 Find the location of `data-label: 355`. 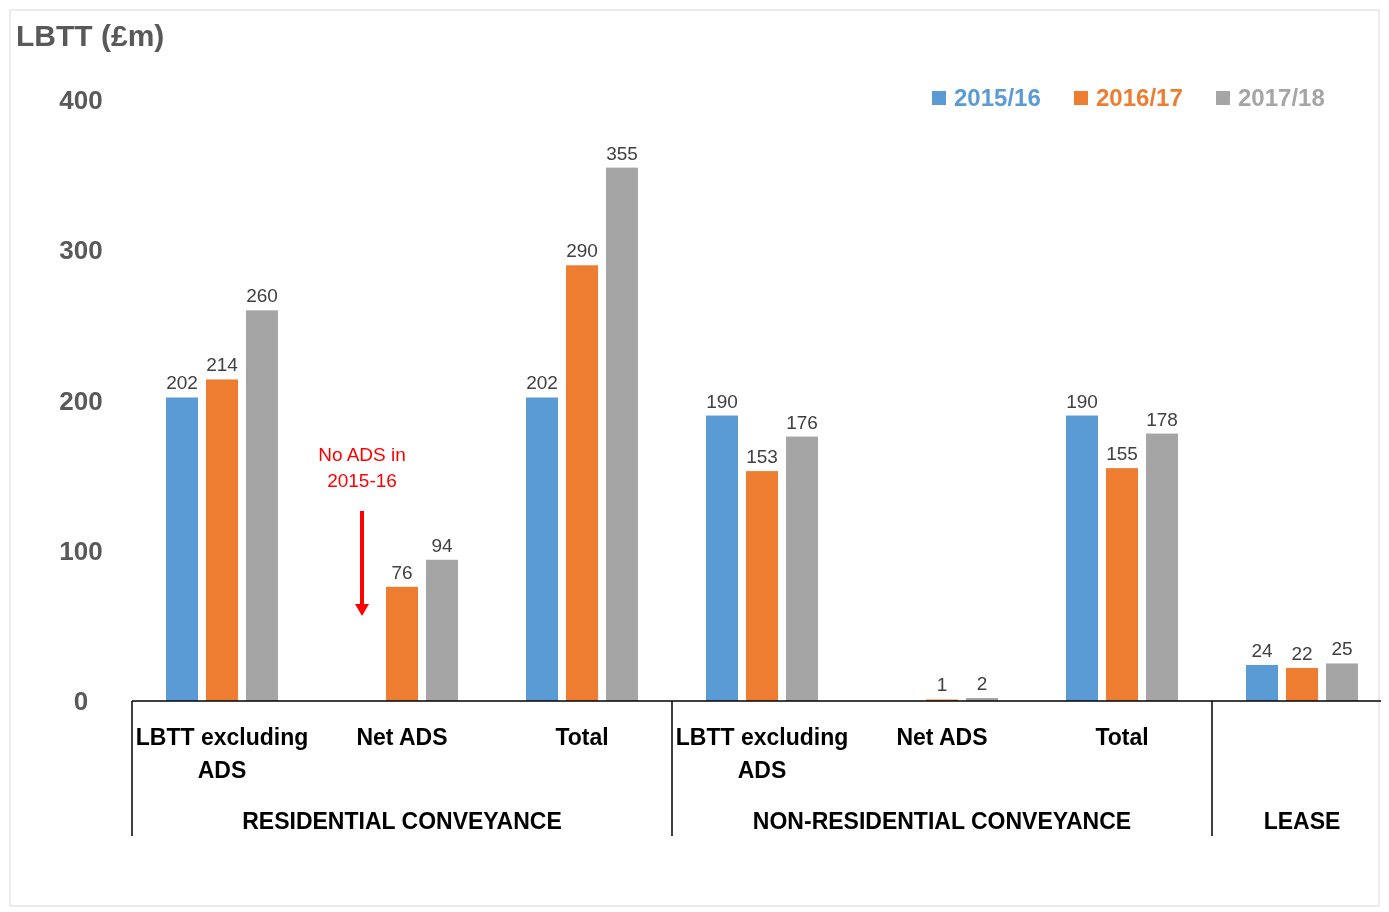

data-label: 355 is located at coordinates (622, 153).